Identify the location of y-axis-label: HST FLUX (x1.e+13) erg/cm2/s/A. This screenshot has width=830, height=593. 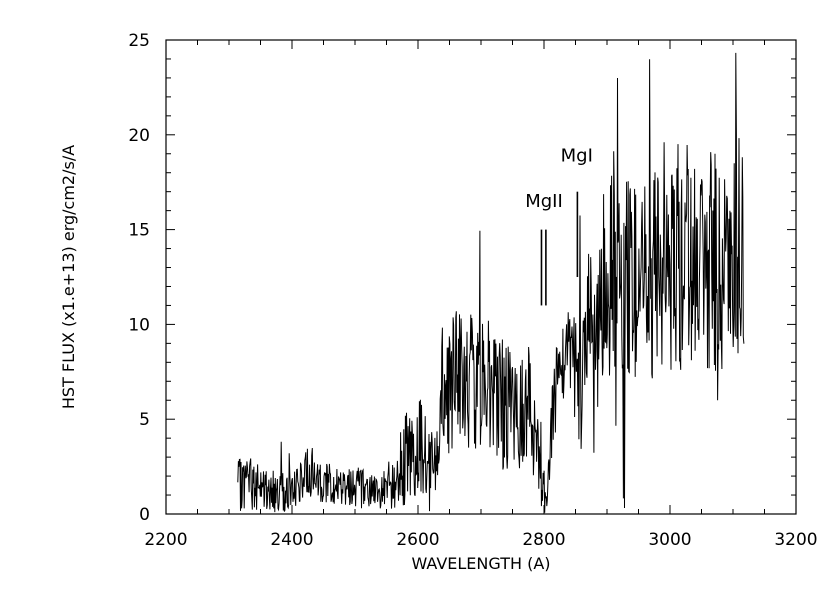
(68, 277).